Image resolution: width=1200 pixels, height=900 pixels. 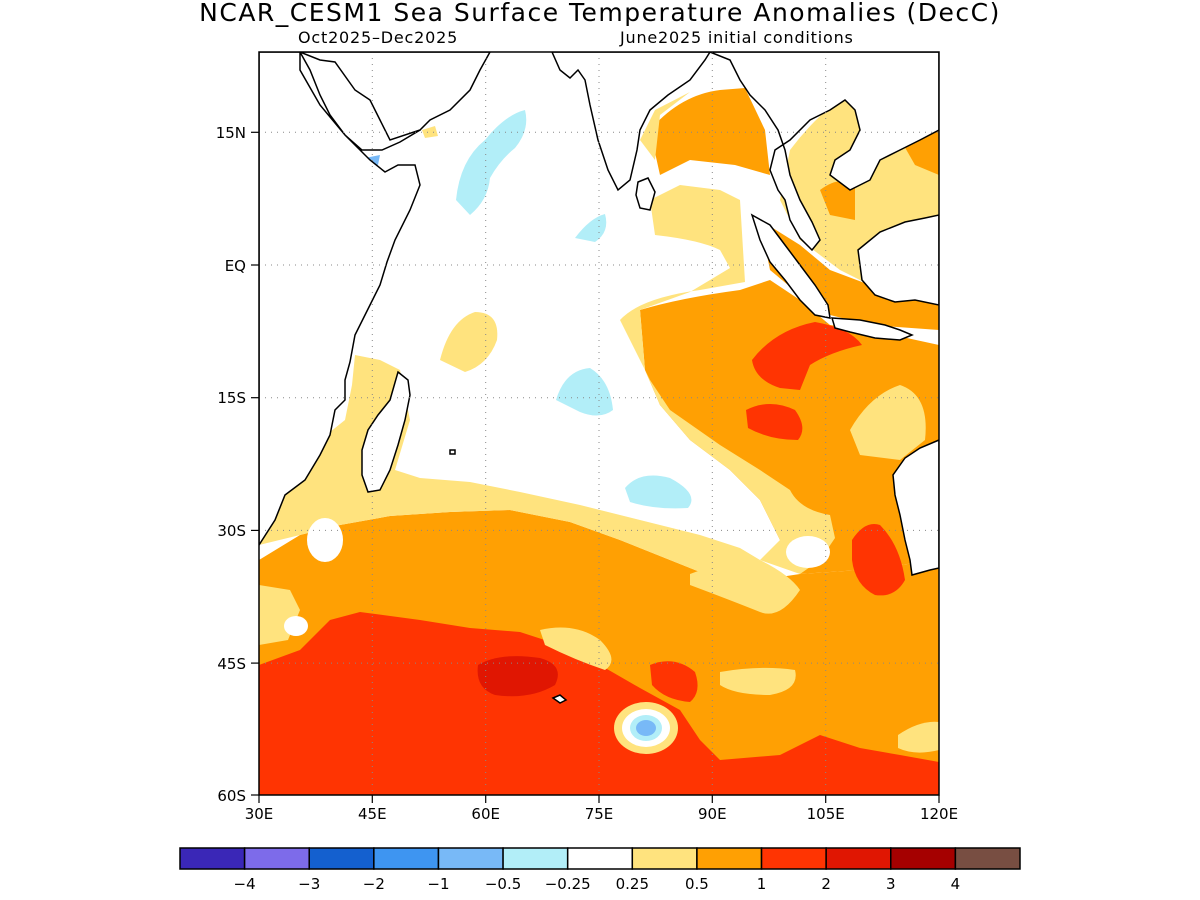 I want to click on lat-label-45s: 45S, so click(x=231, y=664).